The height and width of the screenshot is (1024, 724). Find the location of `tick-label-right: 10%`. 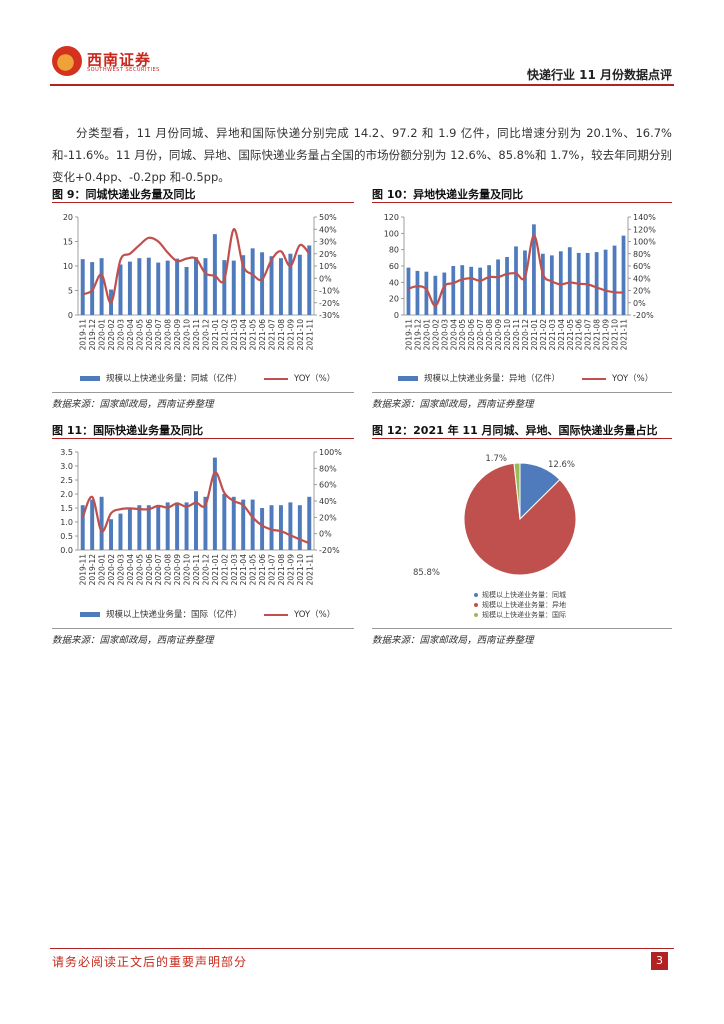

tick-label-right: 10% is located at coordinates (328, 266).